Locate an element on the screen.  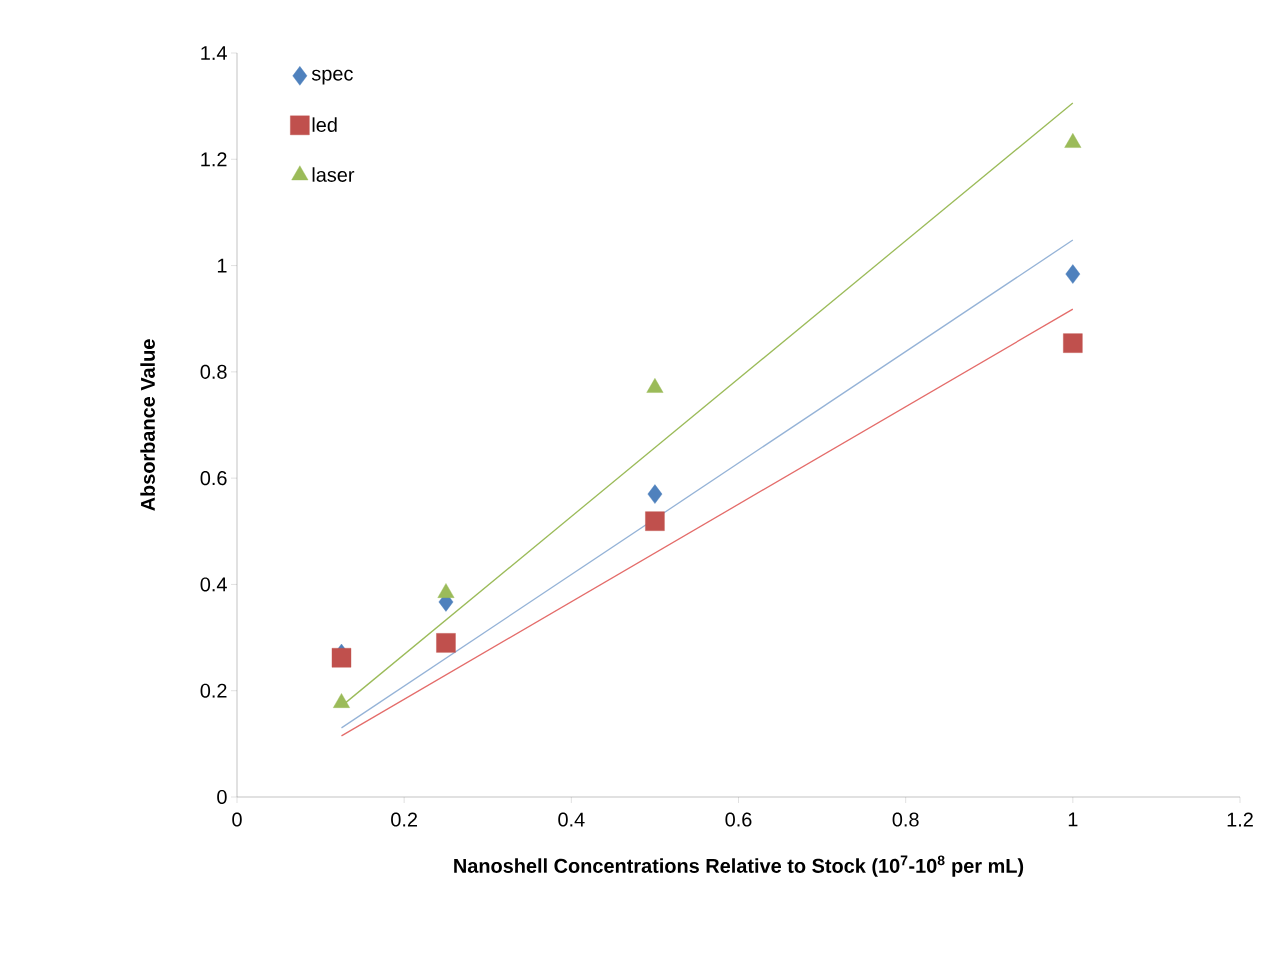
x-tick-label: 0.2 is located at coordinates (404, 819).